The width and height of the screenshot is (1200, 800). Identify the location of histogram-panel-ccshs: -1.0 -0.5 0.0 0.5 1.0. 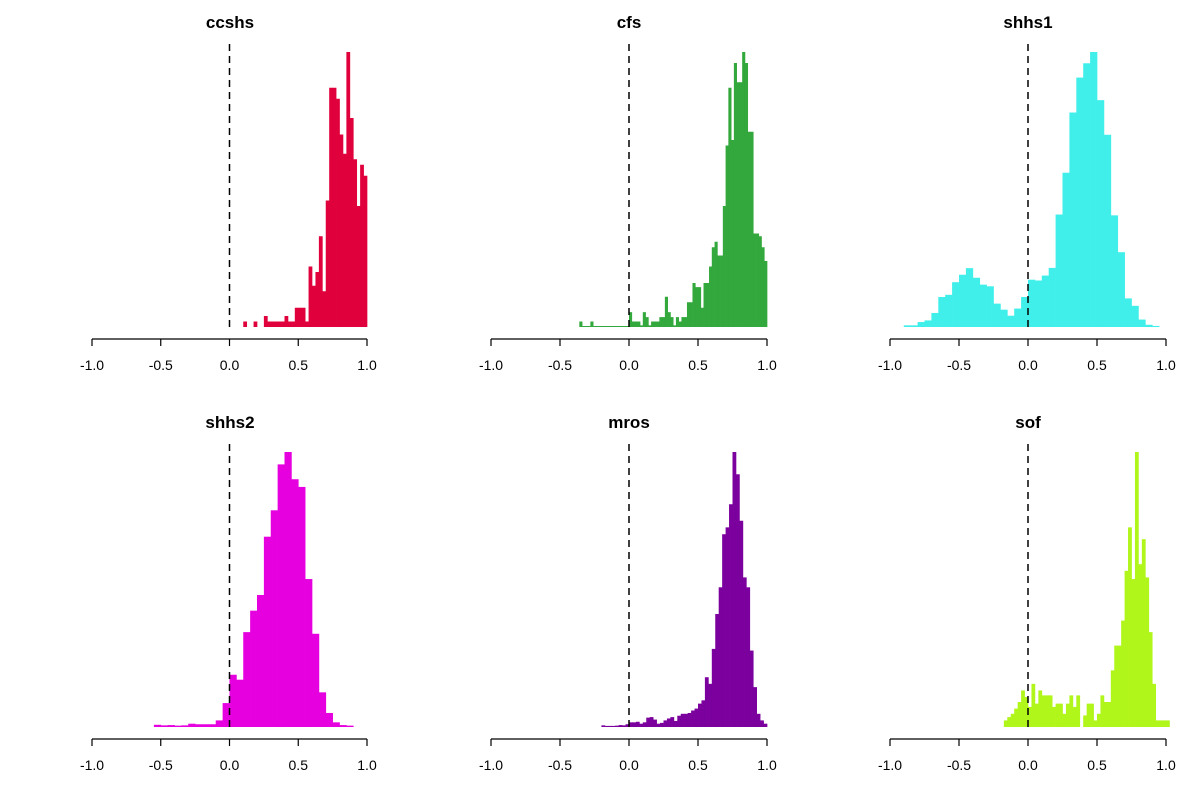
(228, 208).